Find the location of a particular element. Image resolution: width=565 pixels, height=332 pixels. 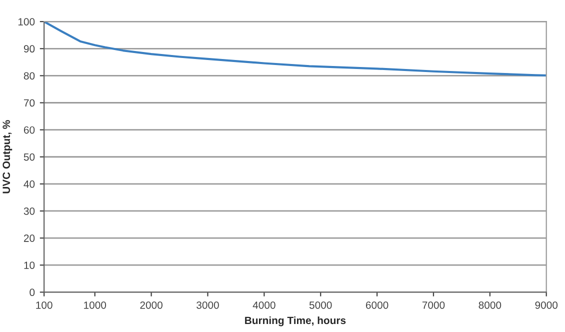

x-axis-title: Burning Time, hours is located at coordinates (295, 321).